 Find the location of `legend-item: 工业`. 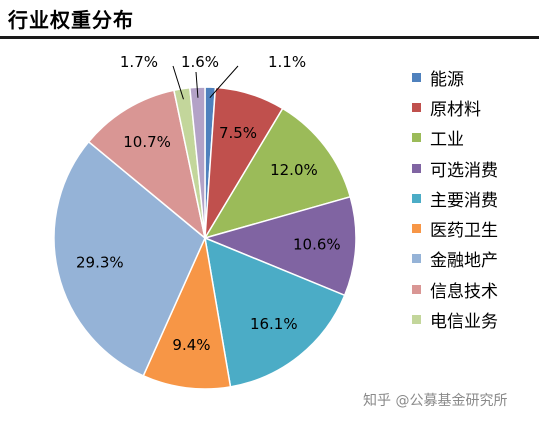

legend-item: 工业 is located at coordinates (455, 138).